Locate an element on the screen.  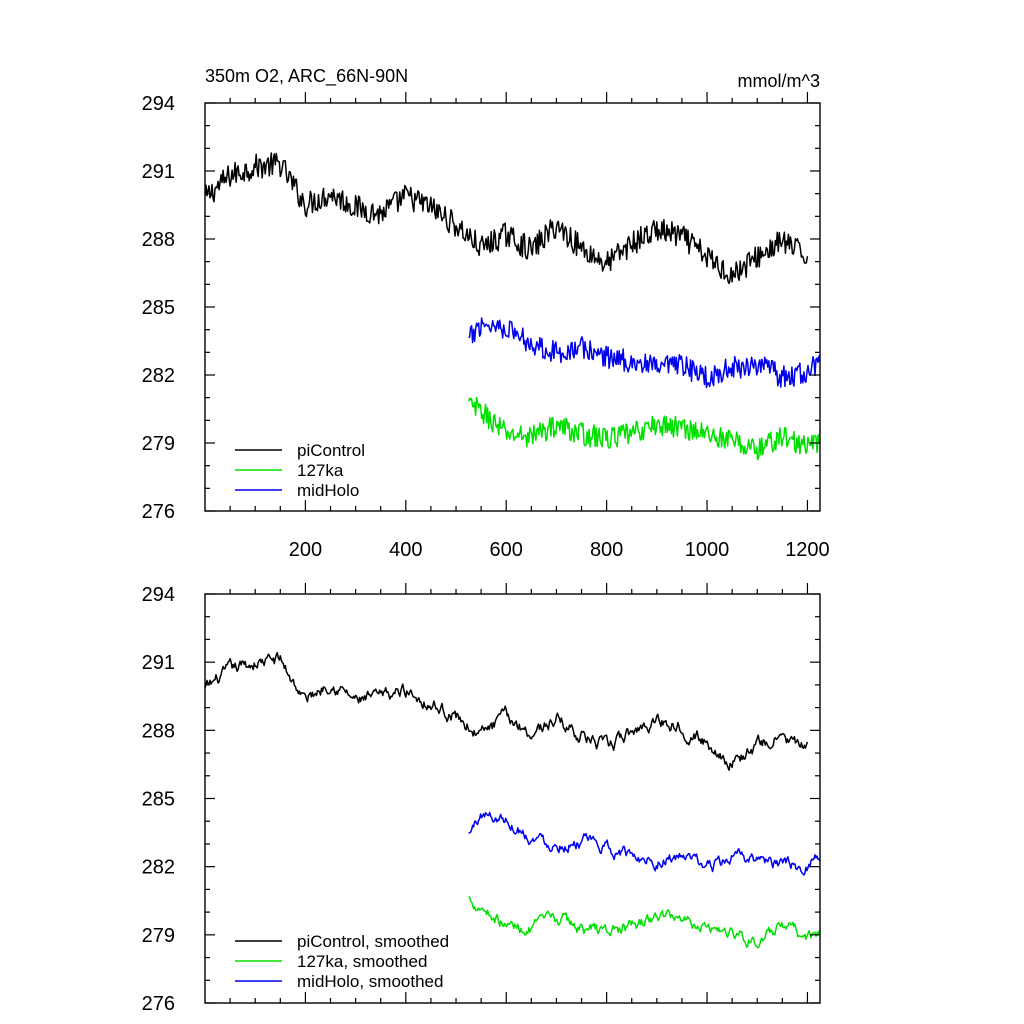
legend-label-picontrol-smoothed: piControl, smoothed is located at coordinates (373, 941).